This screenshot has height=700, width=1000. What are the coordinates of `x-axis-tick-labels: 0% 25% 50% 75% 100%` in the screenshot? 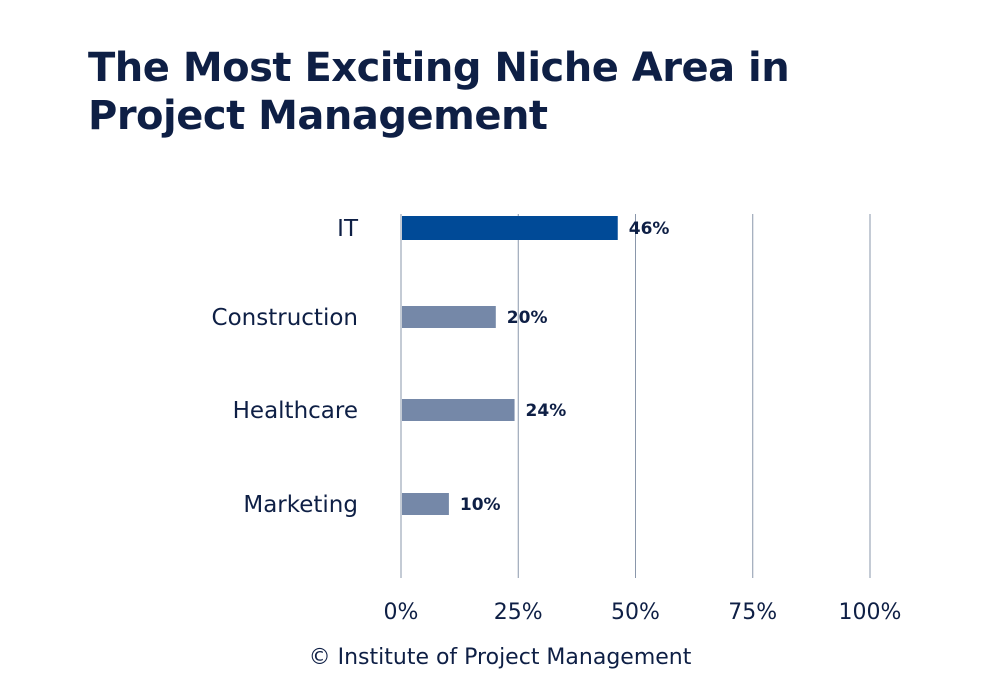 It's located at (643, 612).